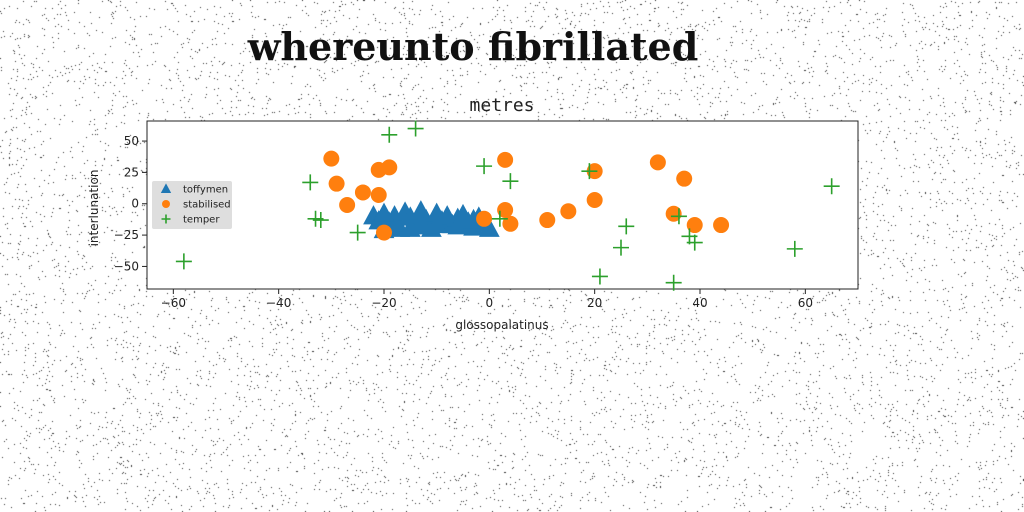  Describe the element at coordinates (131, 172) in the screenshot. I see `y-tick-label: 25` at that location.